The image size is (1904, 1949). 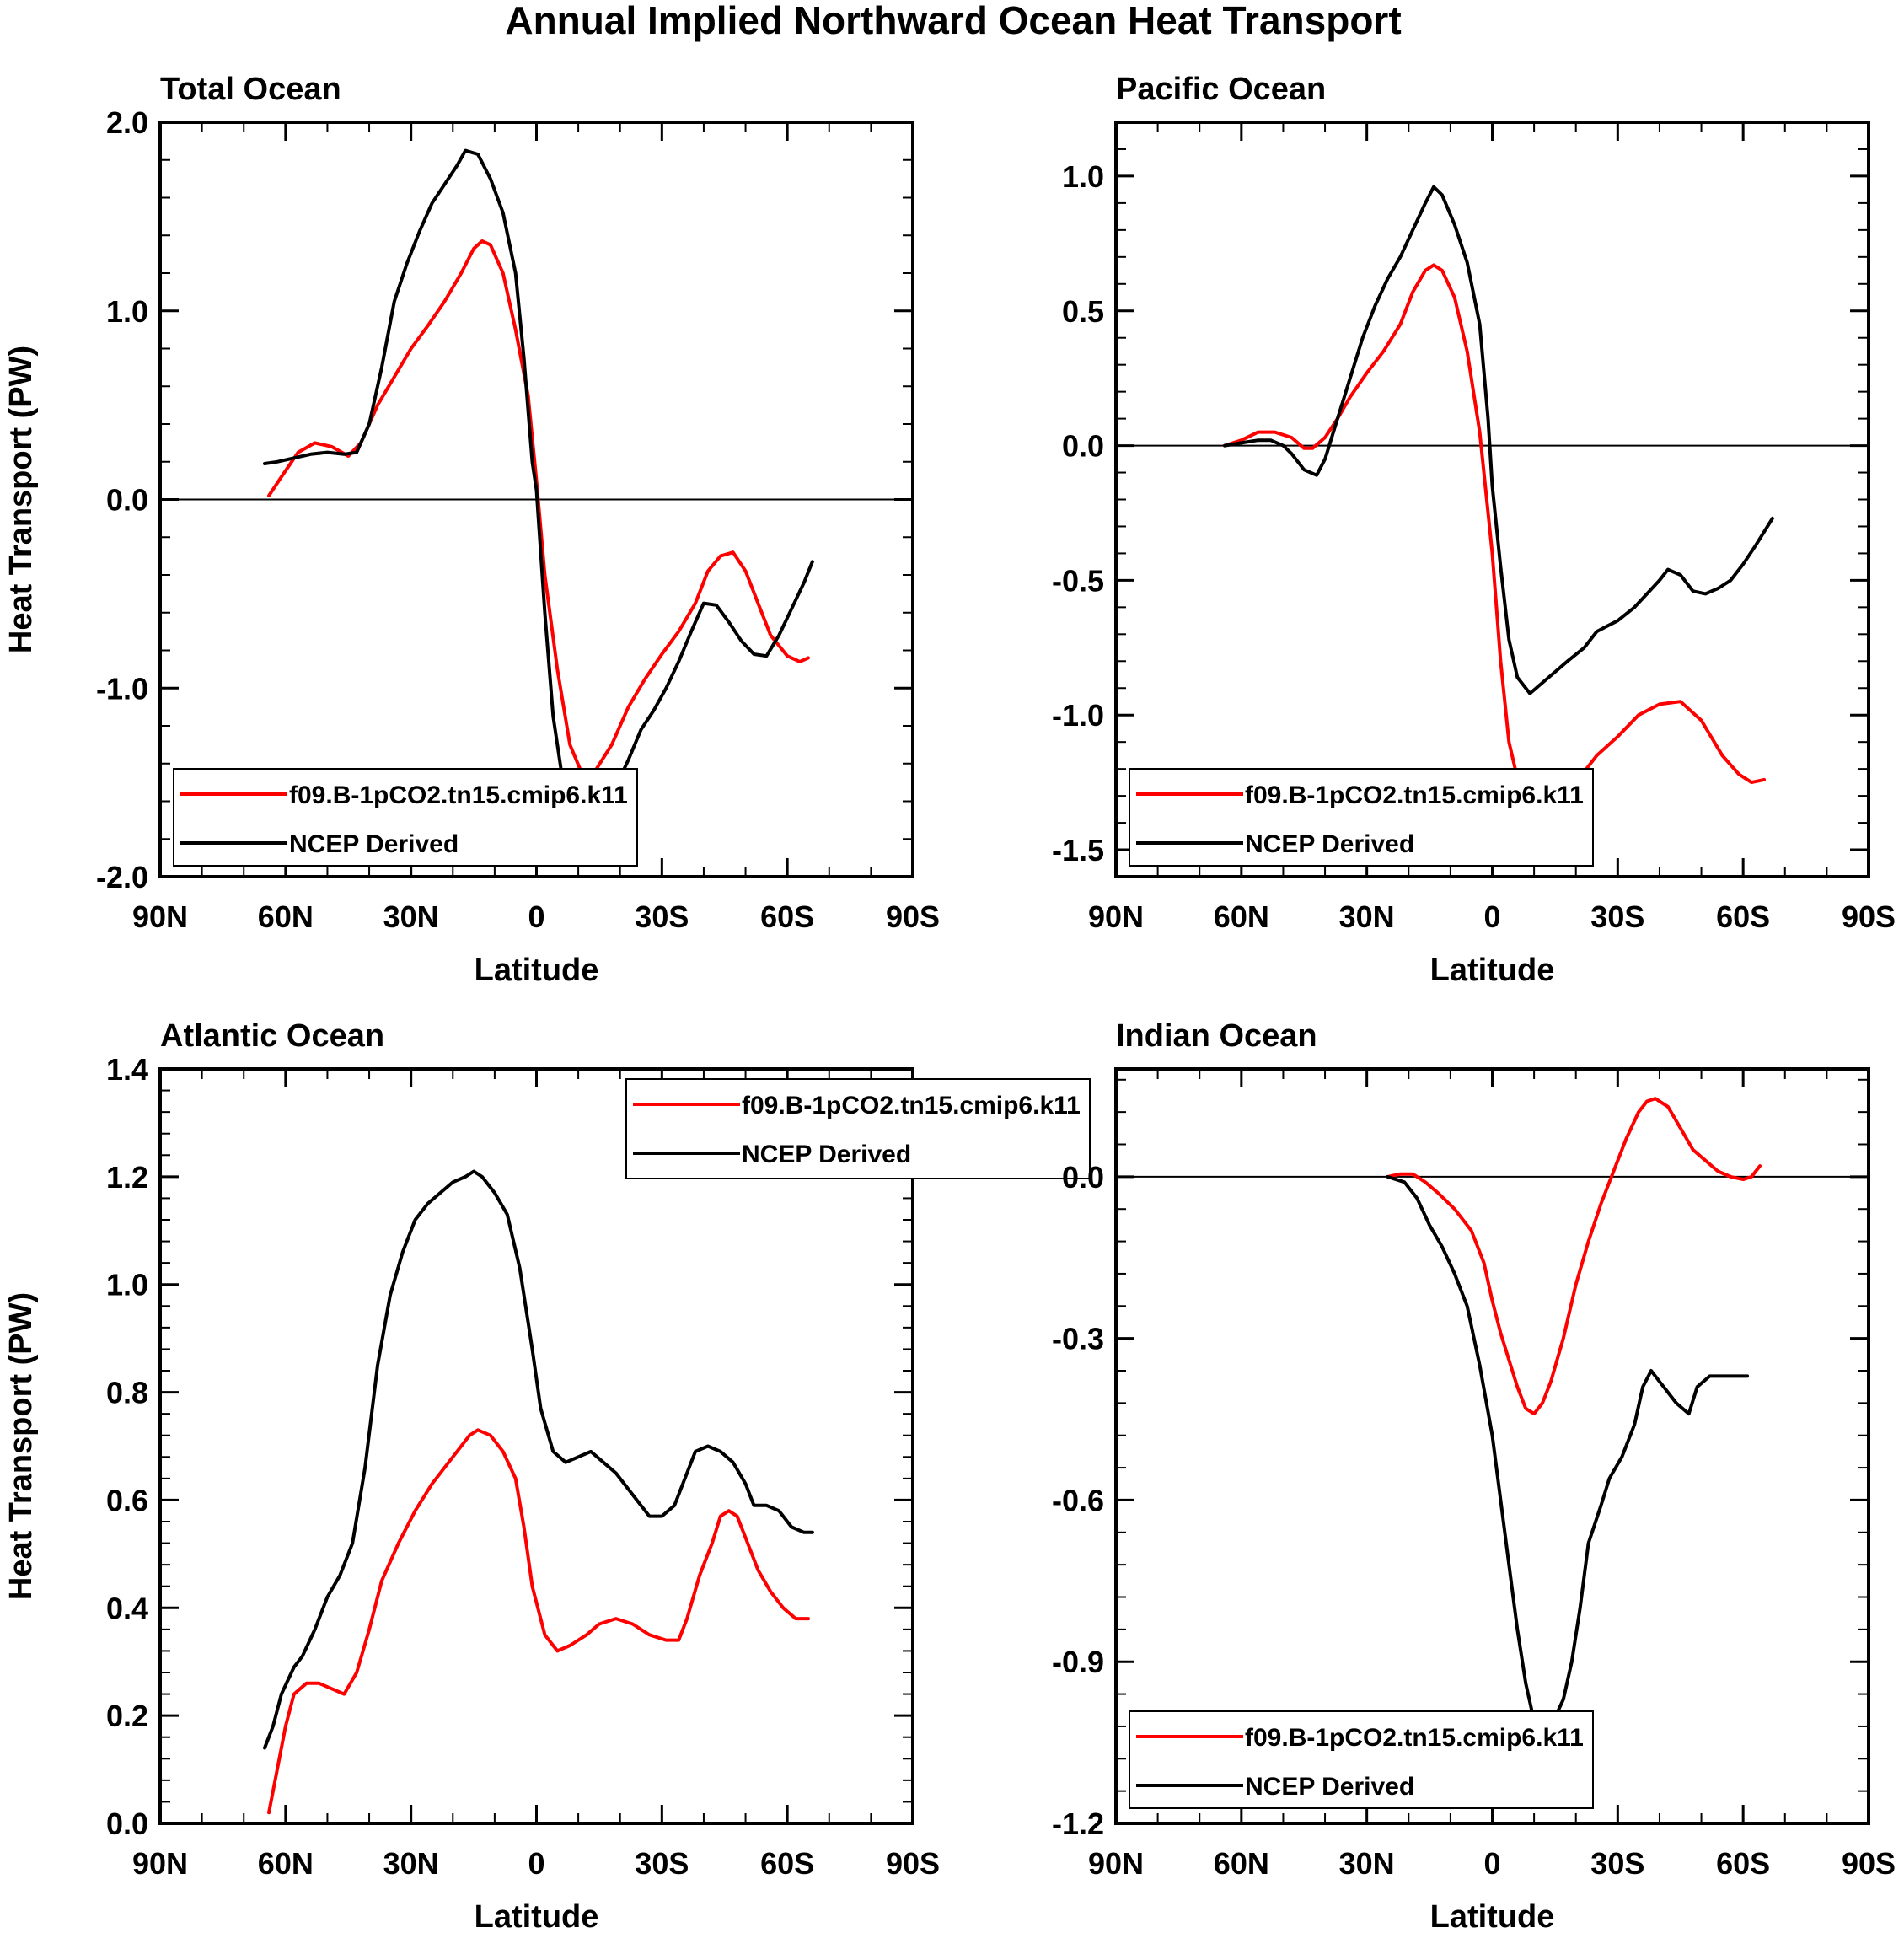 I want to click on y-tick-label: -0.5, so click(x=1078, y=580).